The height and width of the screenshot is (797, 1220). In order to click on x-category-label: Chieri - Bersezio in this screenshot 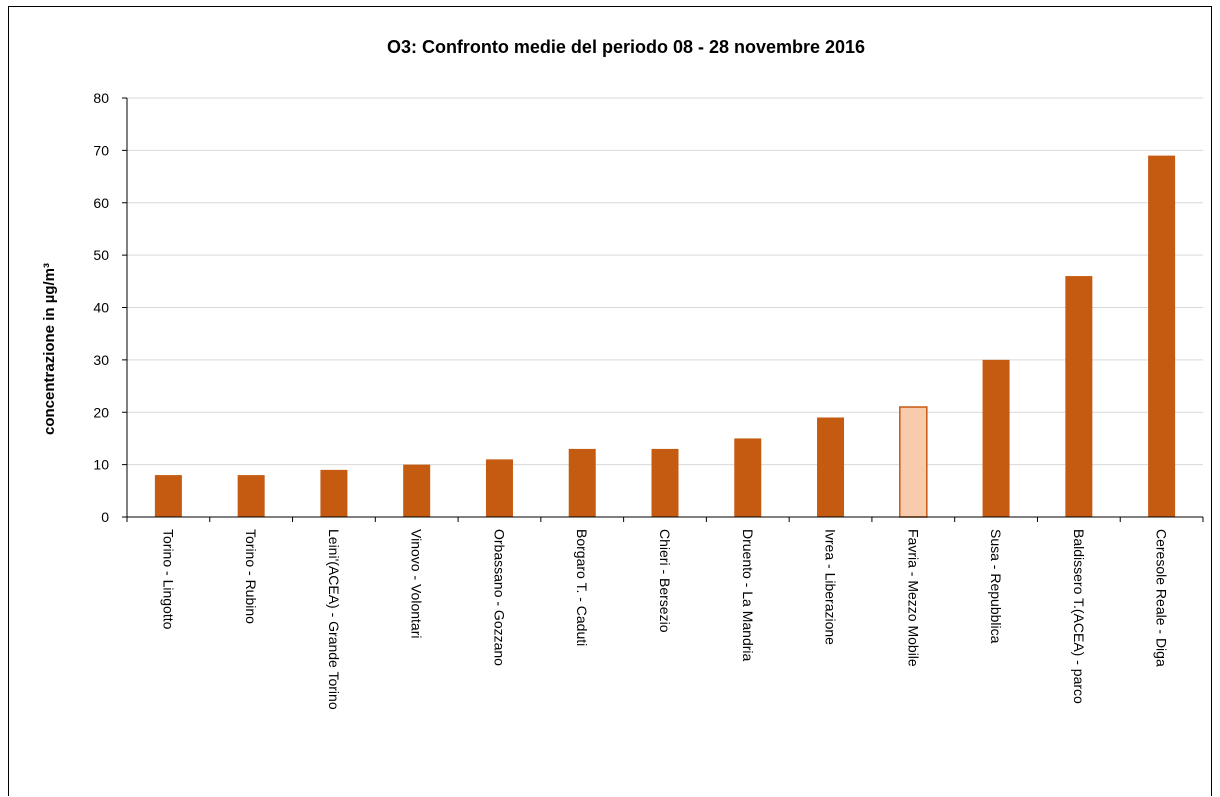, I will do `click(665, 581)`.